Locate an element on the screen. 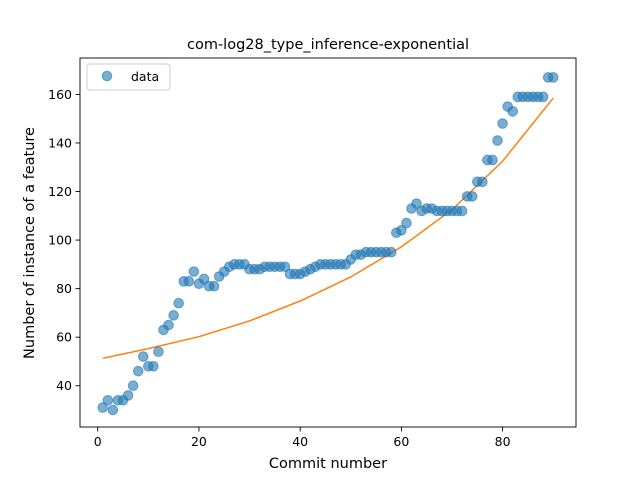  y-tick-label: 40 is located at coordinates (64, 385).